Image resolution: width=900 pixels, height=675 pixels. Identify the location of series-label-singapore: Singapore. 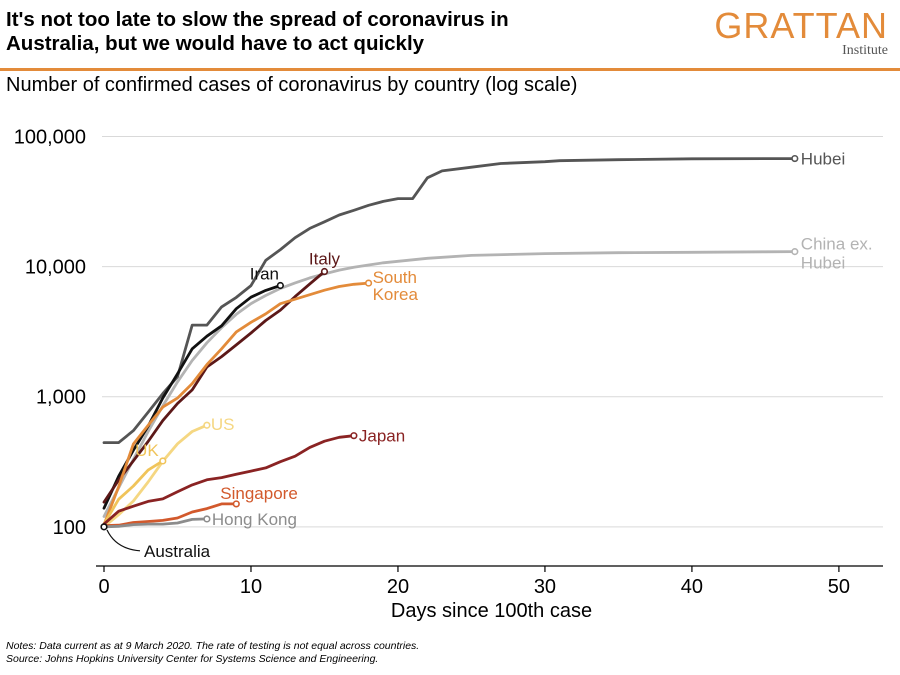
(259, 493).